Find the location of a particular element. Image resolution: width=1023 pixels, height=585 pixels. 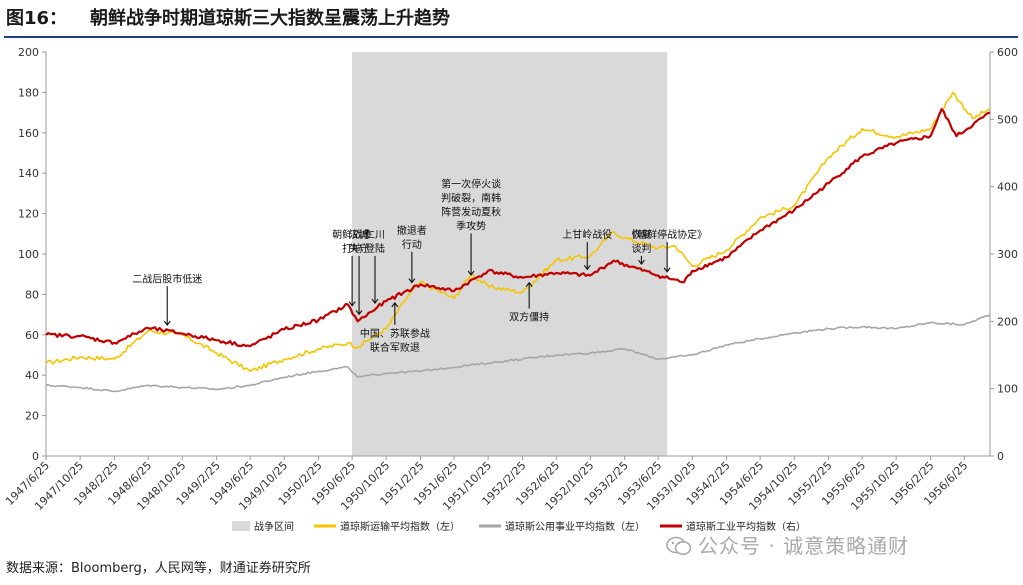

legend-label-0: 战争区间 is located at coordinates (274, 526).